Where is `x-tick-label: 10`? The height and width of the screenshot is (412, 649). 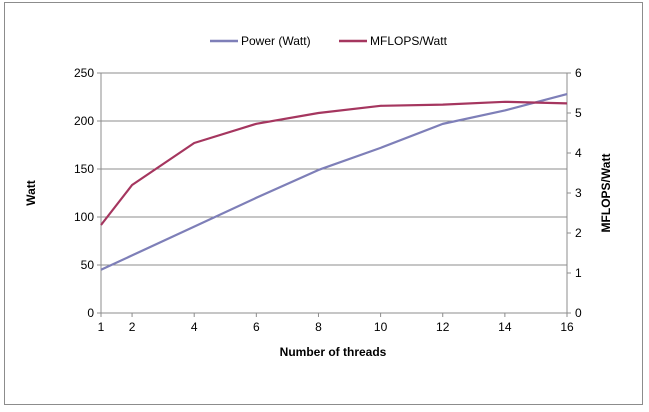 x-tick-label: 10 is located at coordinates (381, 327).